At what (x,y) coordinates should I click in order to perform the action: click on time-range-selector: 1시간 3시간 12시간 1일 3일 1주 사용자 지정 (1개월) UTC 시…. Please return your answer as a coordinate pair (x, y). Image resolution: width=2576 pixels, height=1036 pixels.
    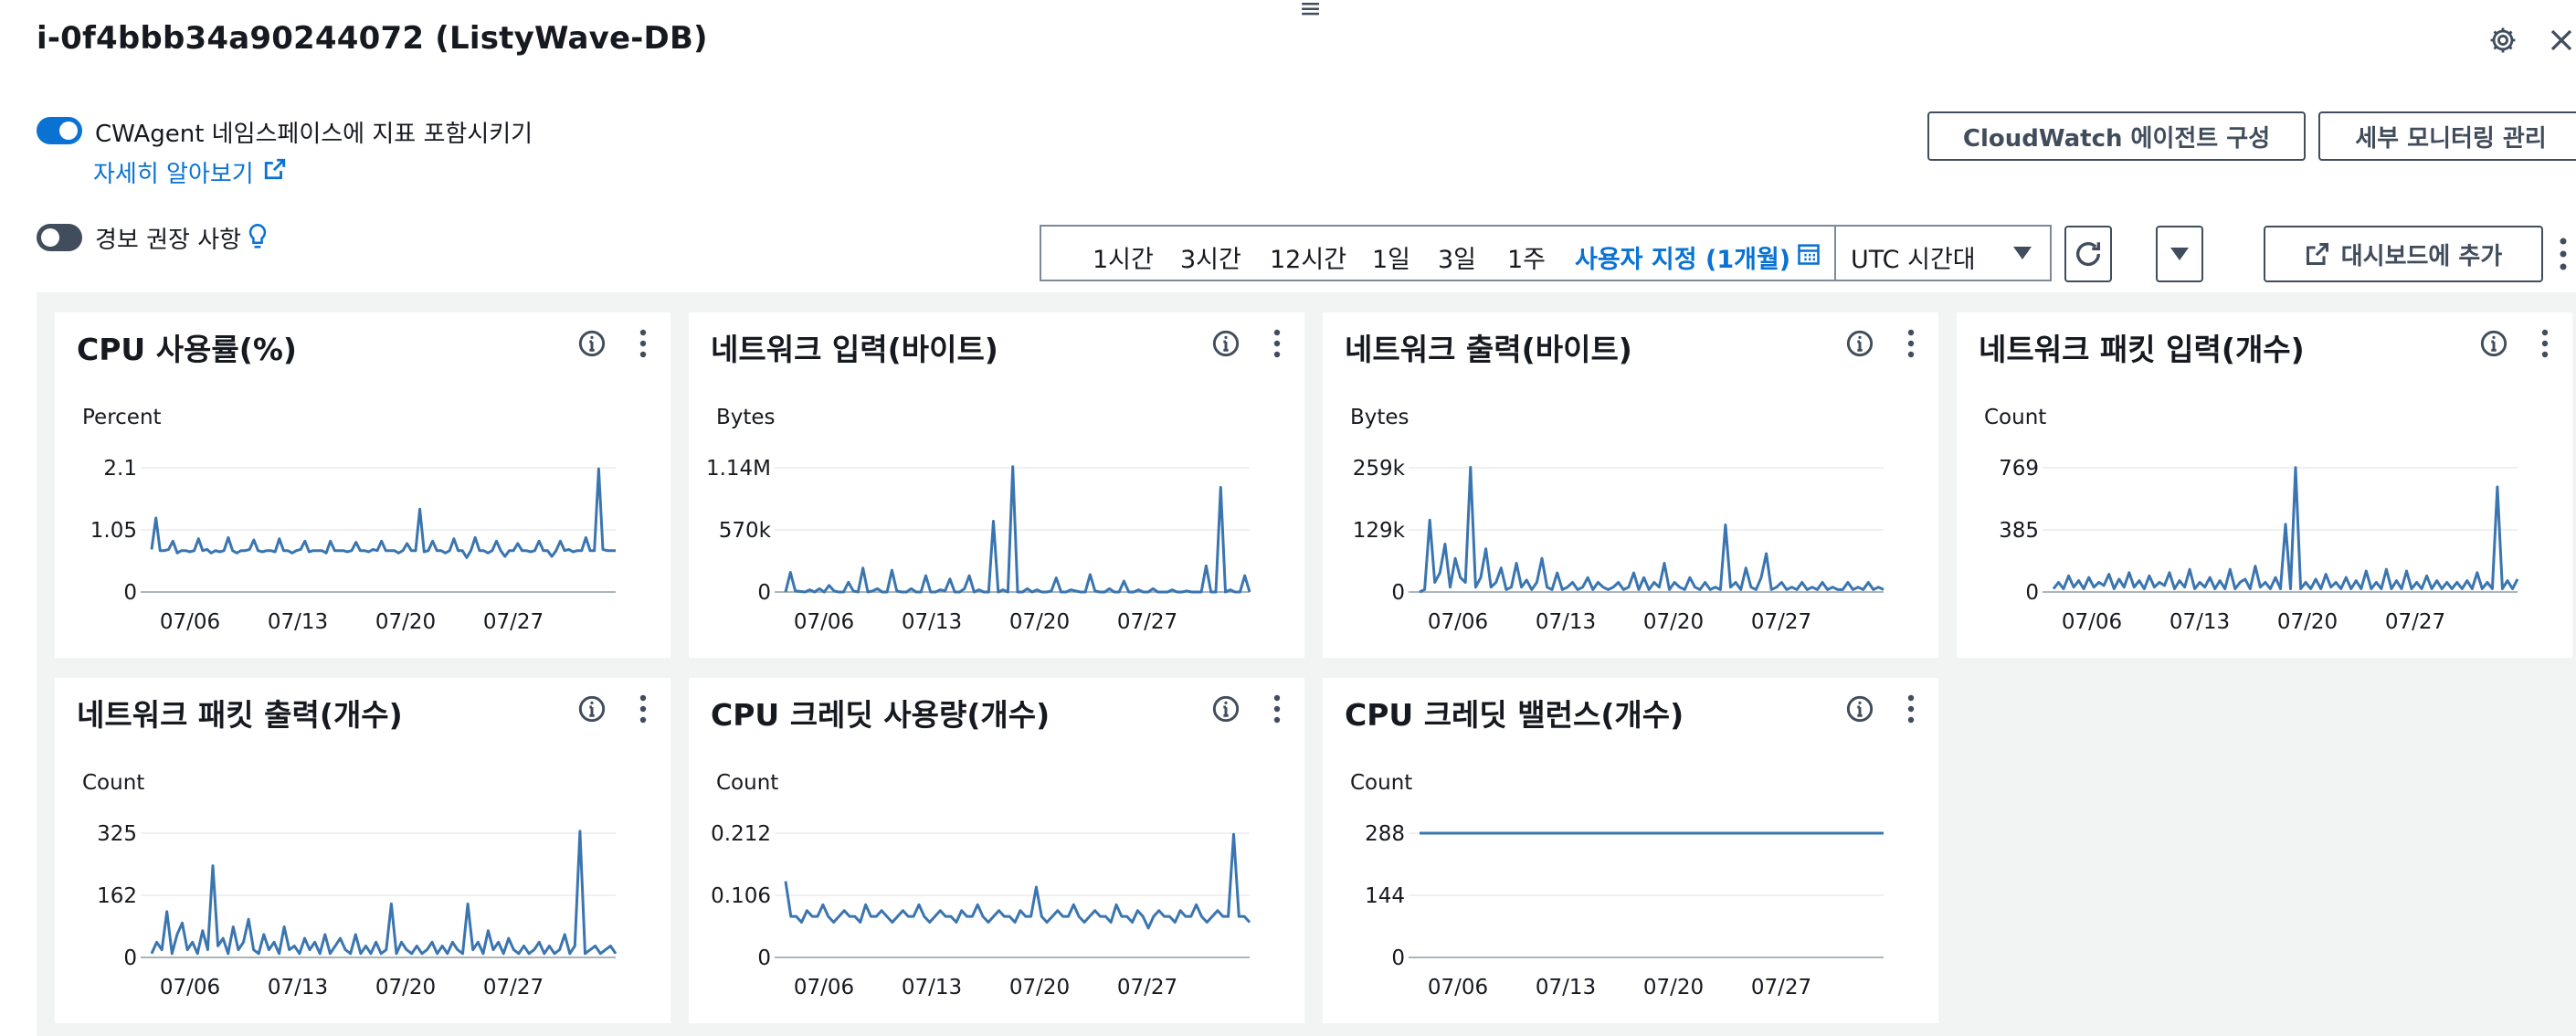
    Looking at the image, I should click on (1546, 253).